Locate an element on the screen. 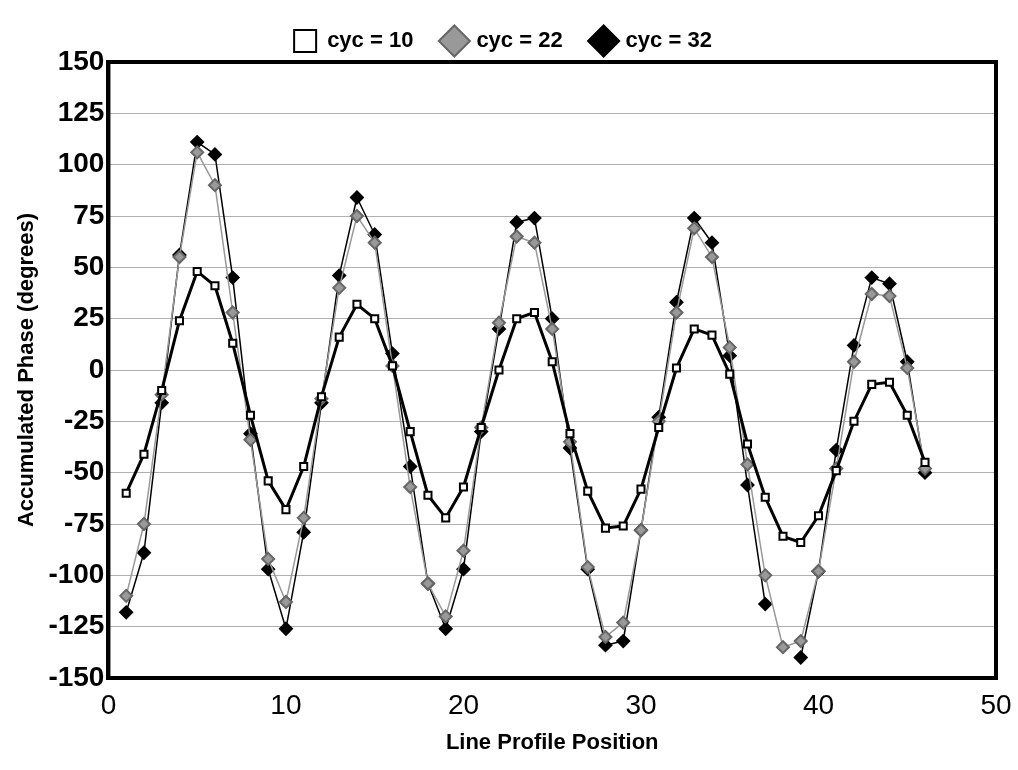 The width and height of the screenshot is (1018, 770). y-tick-label: -150 is located at coordinates (76, 676).